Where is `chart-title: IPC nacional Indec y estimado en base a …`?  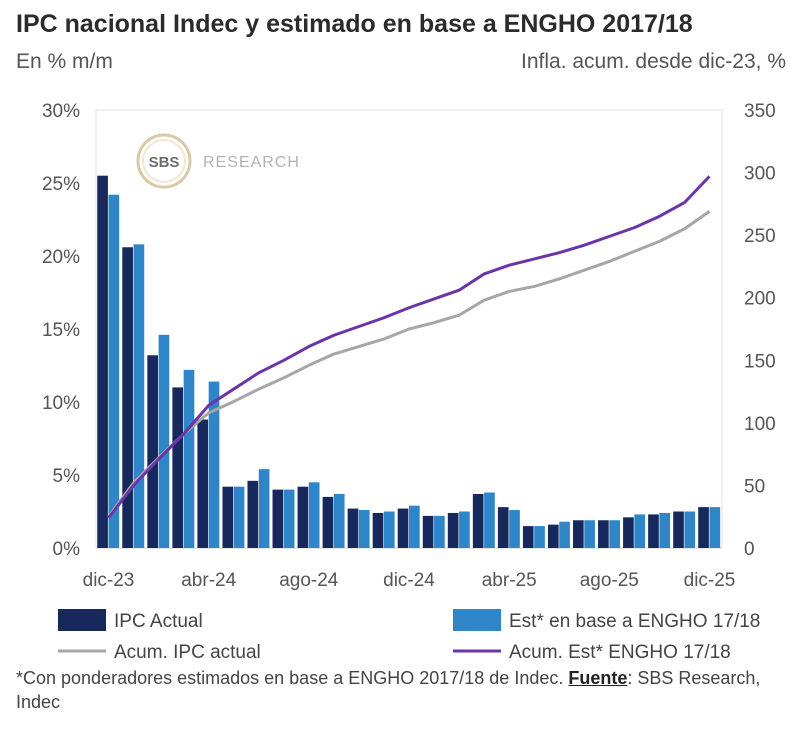 chart-title: IPC nacional Indec y estimado en base a … is located at coordinates (354, 24).